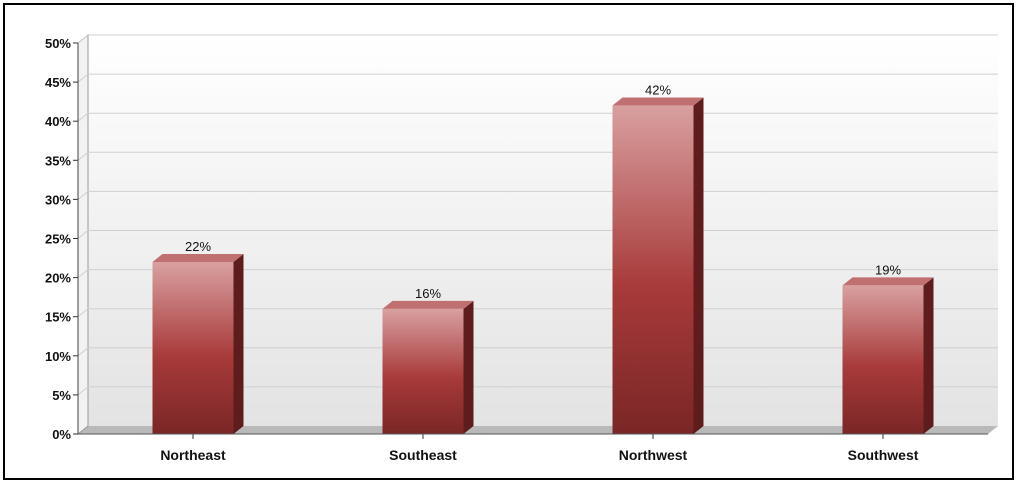 Image resolution: width=1019 pixels, height=485 pixels. I want to click on y-tick-label: 0%, so click(61, 434).